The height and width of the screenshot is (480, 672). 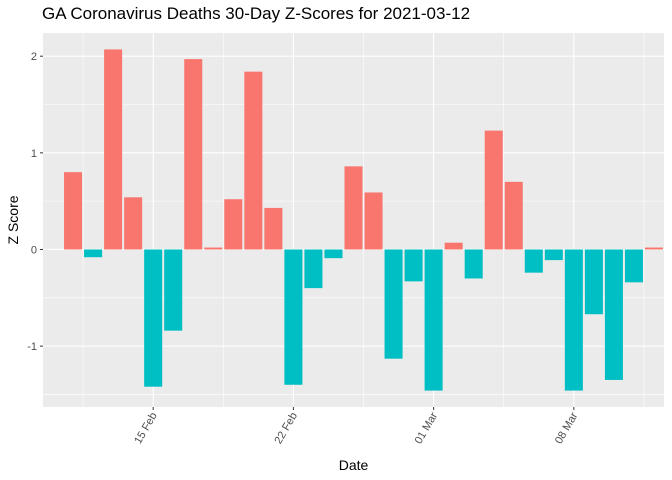 What do you see at coordinates (286, 429) in the screenshot?
I see `x-tick-label: 22 Feb` at bounding box center [286, 429].